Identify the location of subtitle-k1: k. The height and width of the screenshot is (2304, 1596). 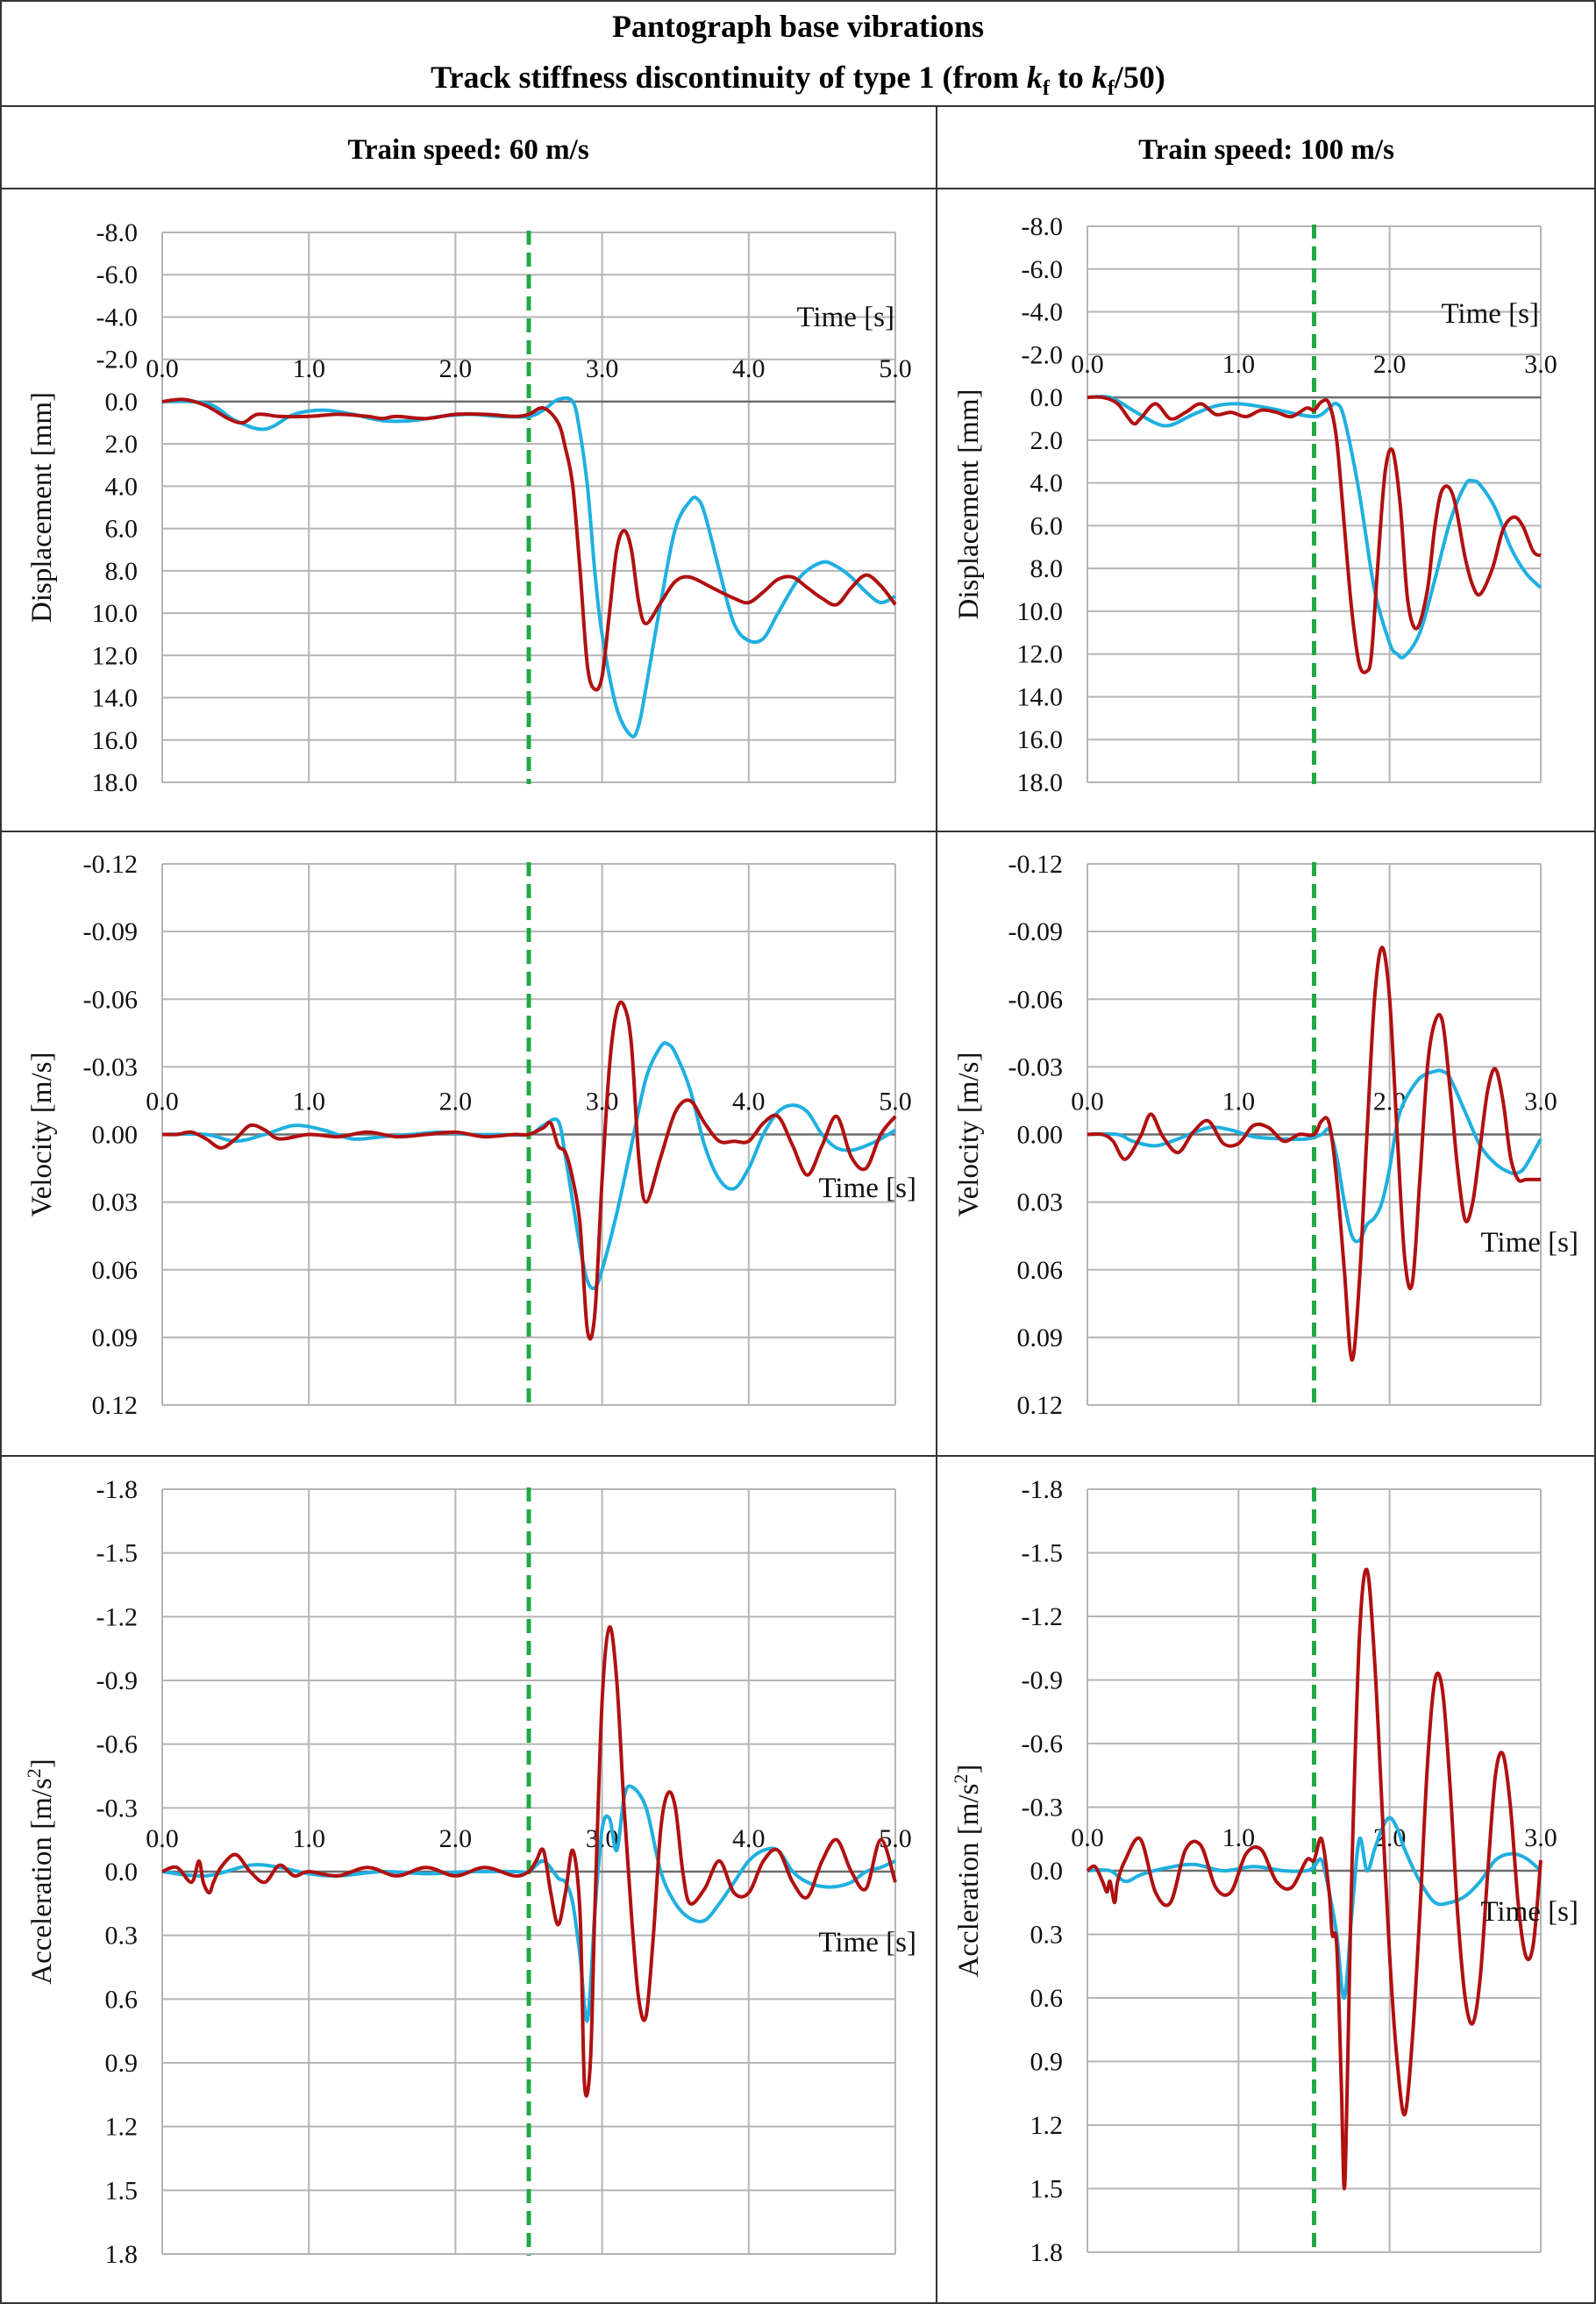
(1035, 77).